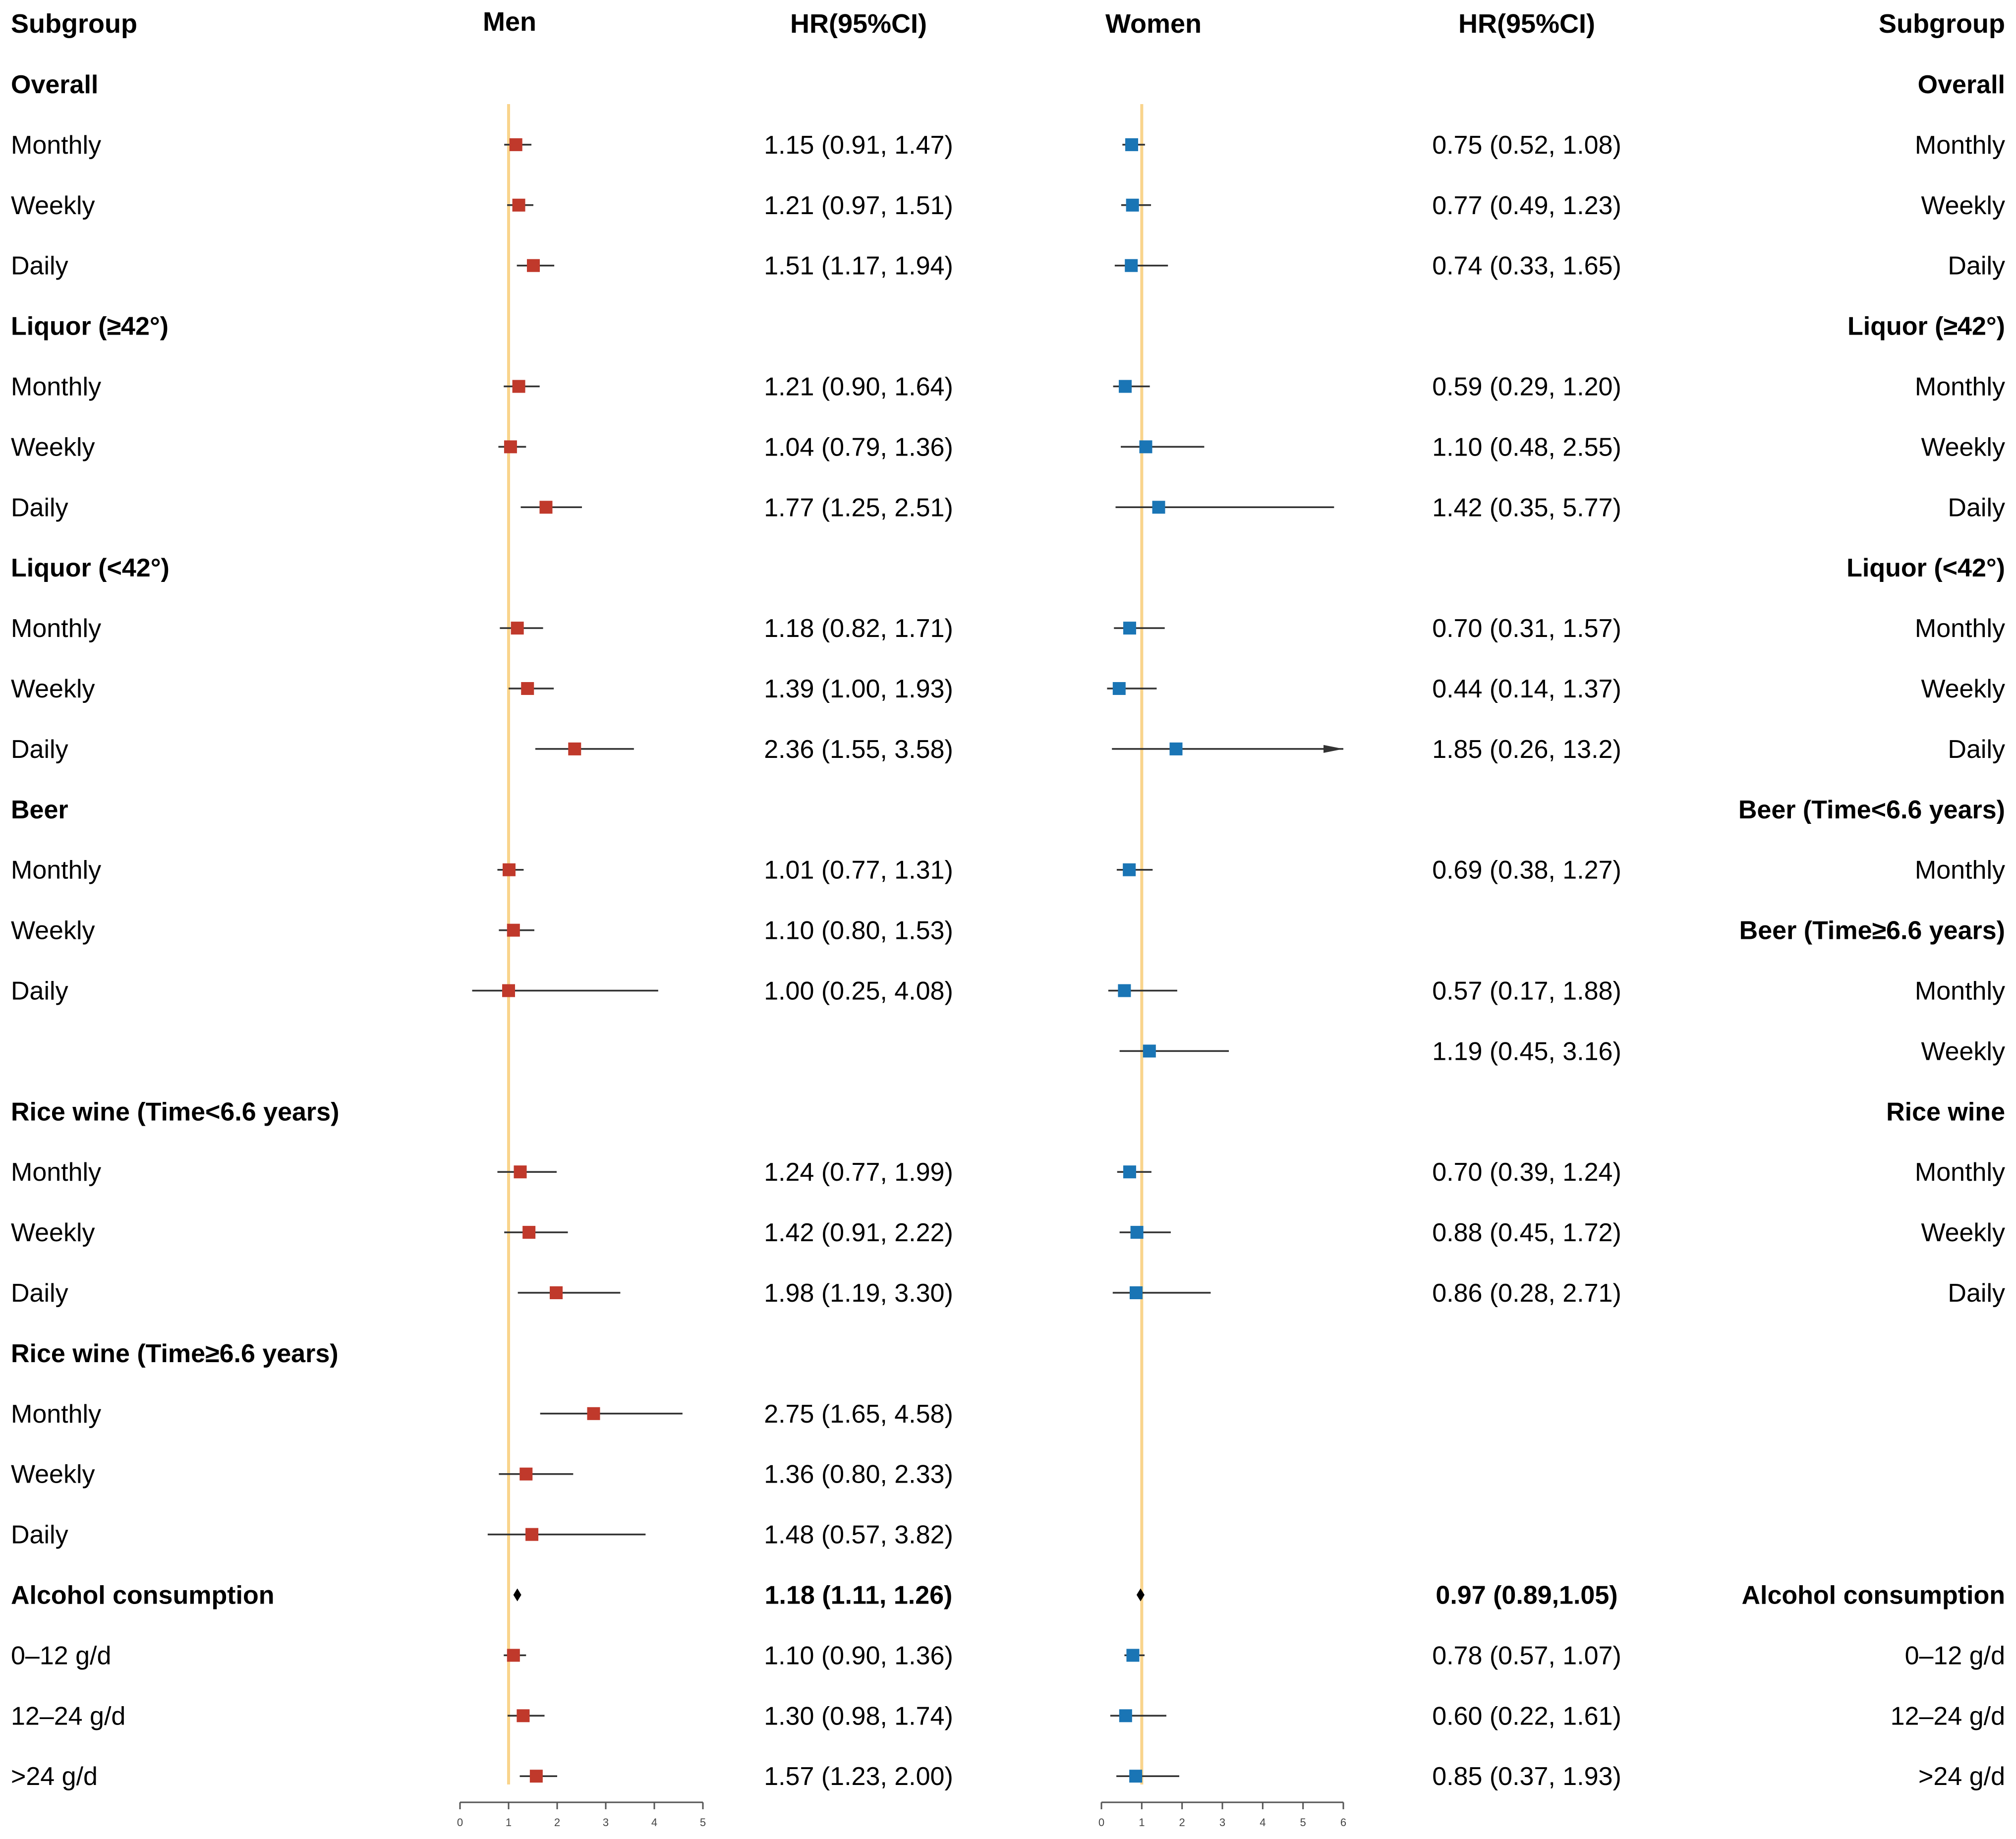 The image size is (2016, 1839). Describe the element at coordinates (1527, 870) in the screenshot. I see `women-hr-text: 0.69 (0.38, 1.27)` at that location.